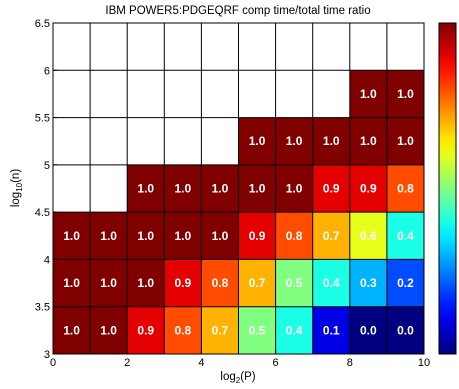 This screenshot has width=459, height=389. Describe the element at coordinates (47, 260) in the screenshot. I see `y-tick-label: 4` at that location.